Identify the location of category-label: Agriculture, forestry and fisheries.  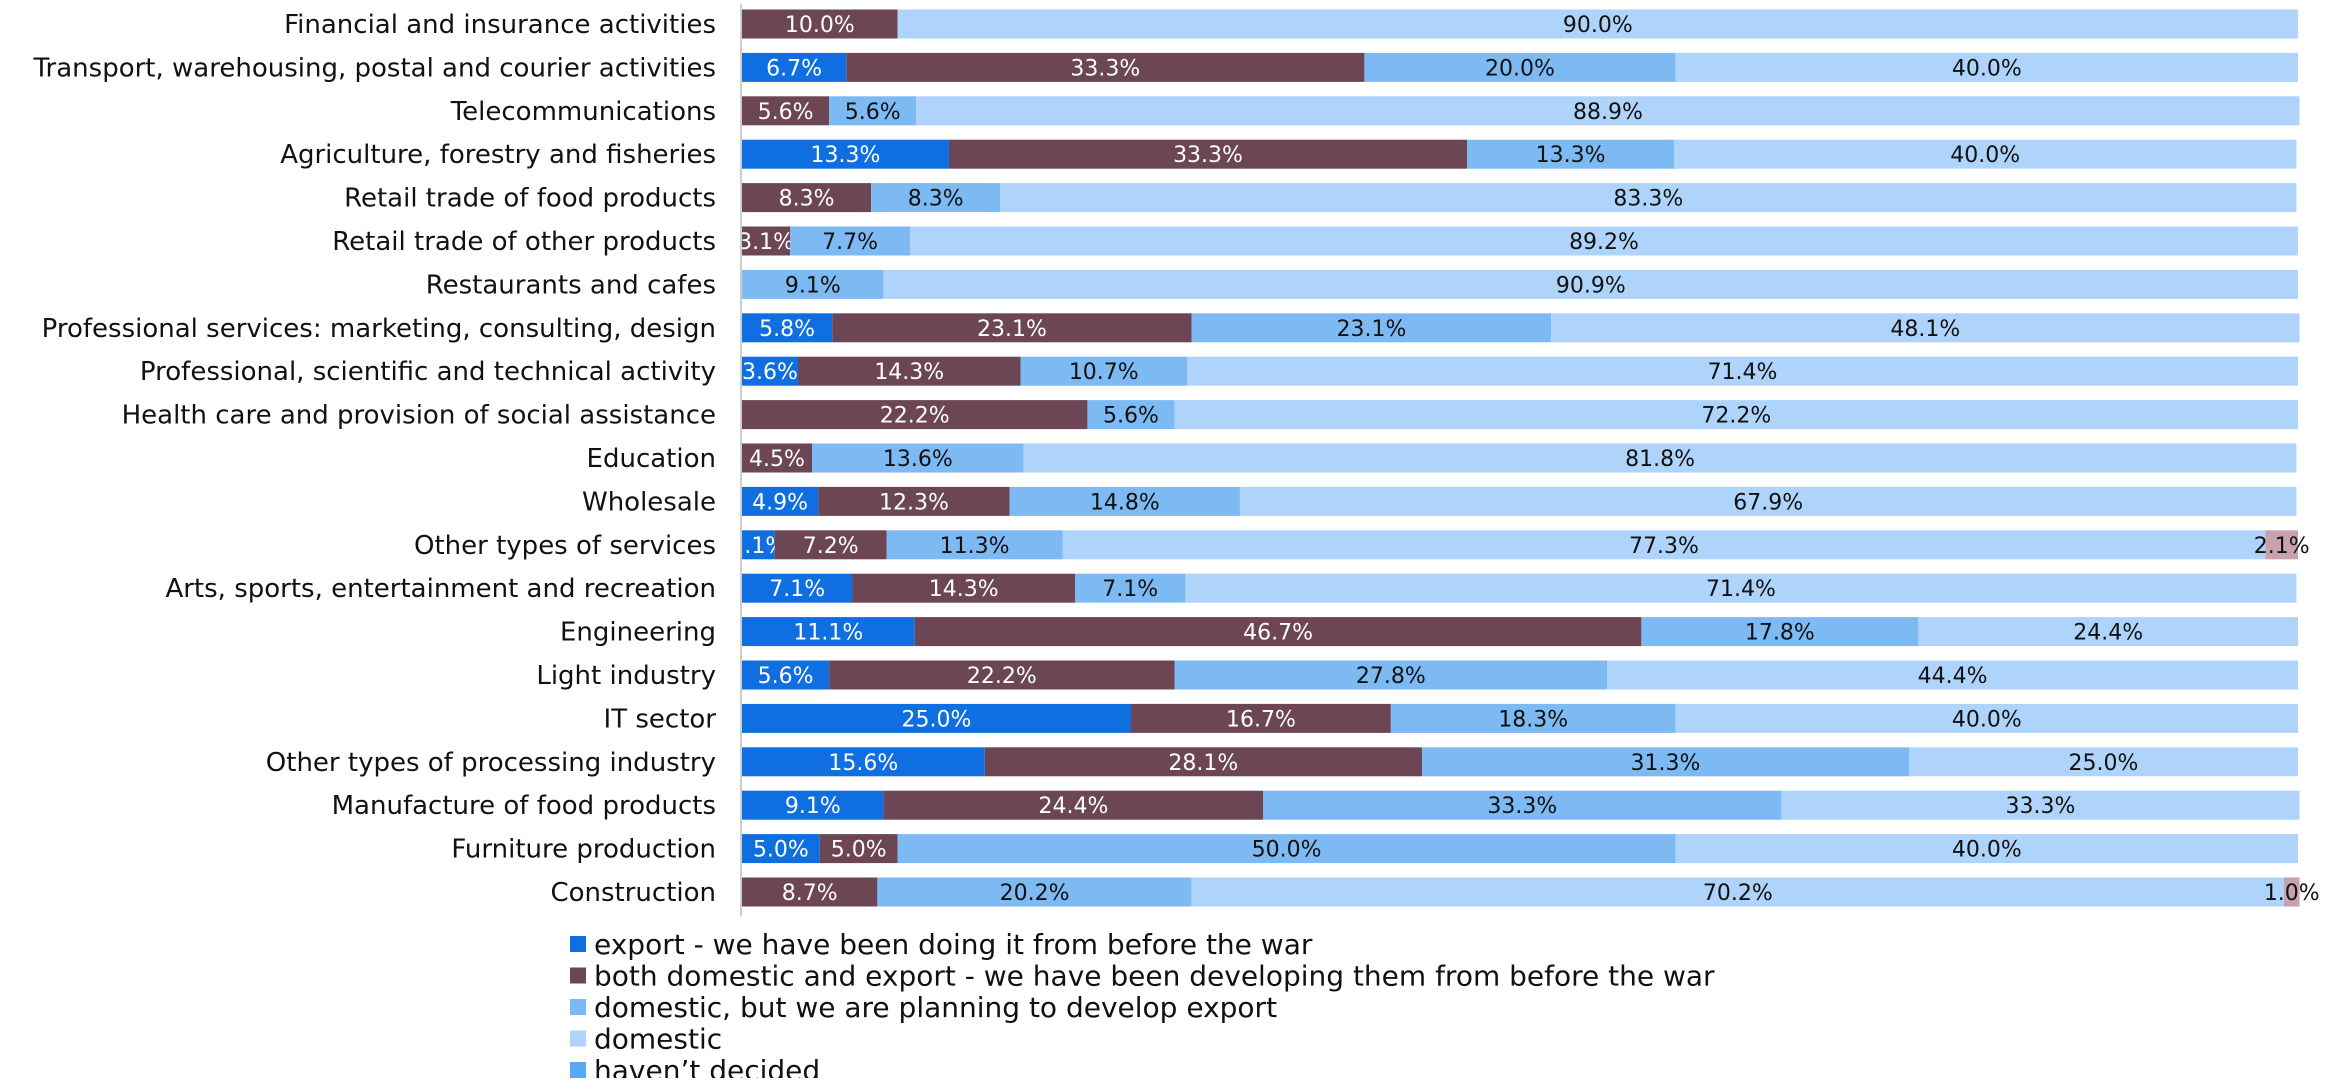
(498, 155).